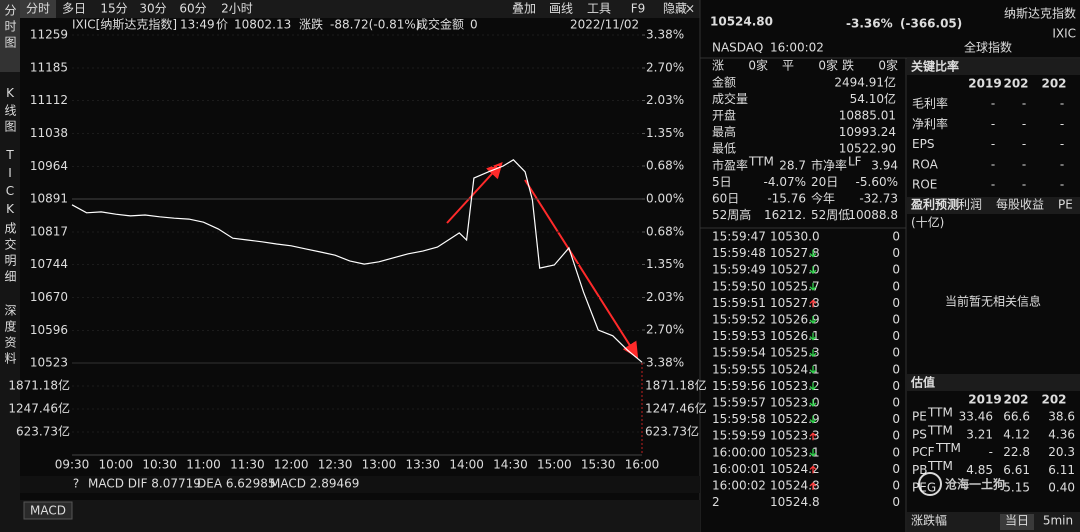 This screenshot has height=532, width=1080. What do you see at coordinates (675, 9) in the screenshot?
I see `tool-button: 隐藏` at bounding box center [675, 9].